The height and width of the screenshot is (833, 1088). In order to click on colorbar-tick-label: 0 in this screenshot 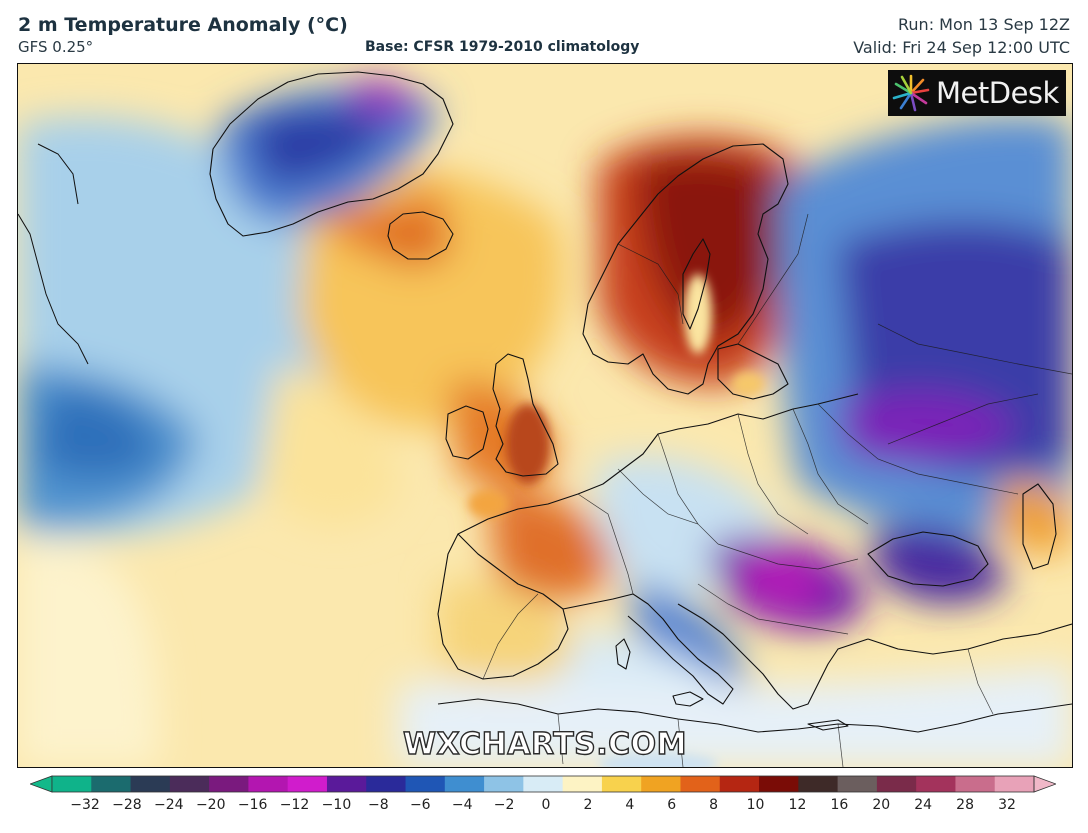, I will do `click(546, 805)`.